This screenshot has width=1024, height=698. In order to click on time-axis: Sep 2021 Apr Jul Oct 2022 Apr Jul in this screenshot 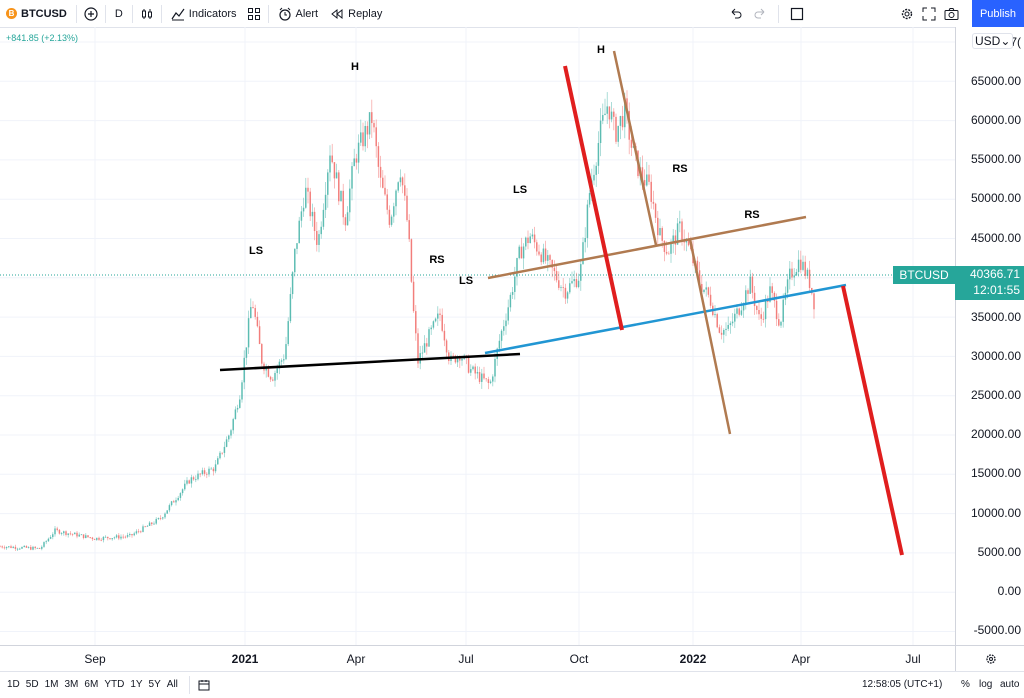, I will do `click(477, 658)`.